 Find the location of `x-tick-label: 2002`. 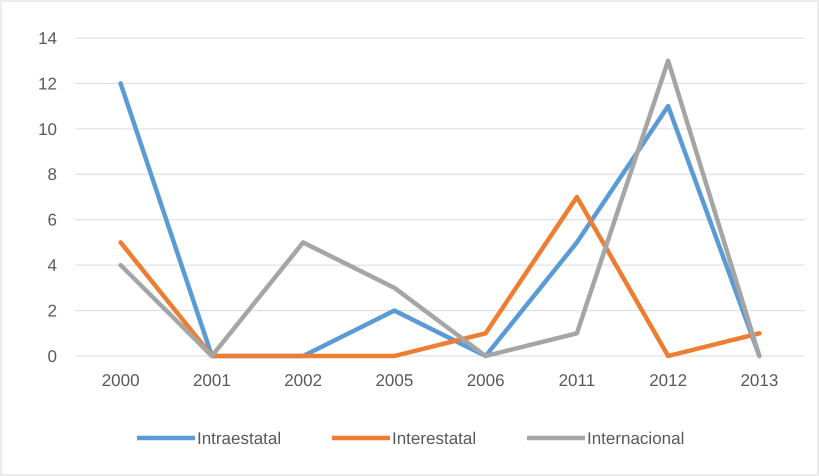

x-tick-label: 2002 is located at coordinates (303, 380).